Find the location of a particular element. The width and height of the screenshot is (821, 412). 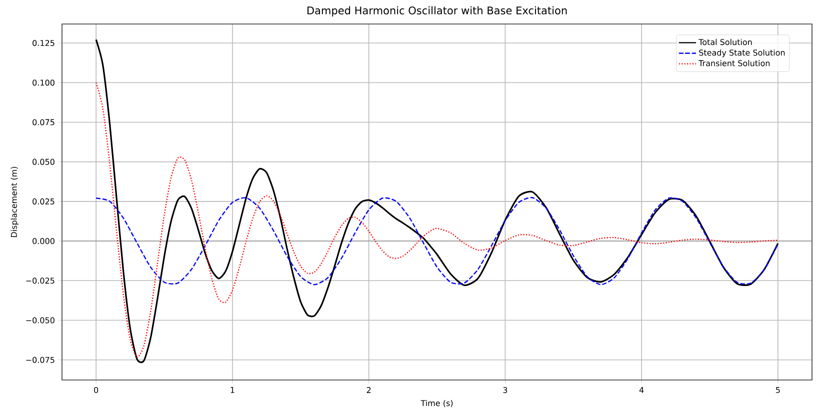

x-tick-label: 5 is located at coordinates (778, 390).